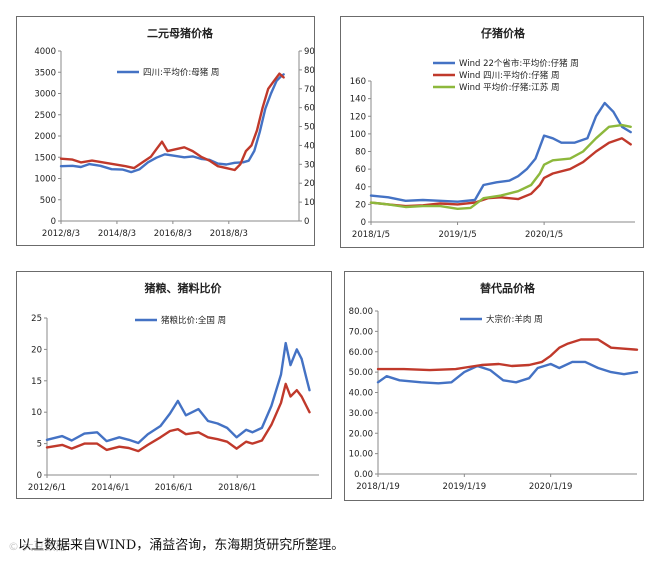  I want to click on y-tick-label: 70.00, so click(361, 332).